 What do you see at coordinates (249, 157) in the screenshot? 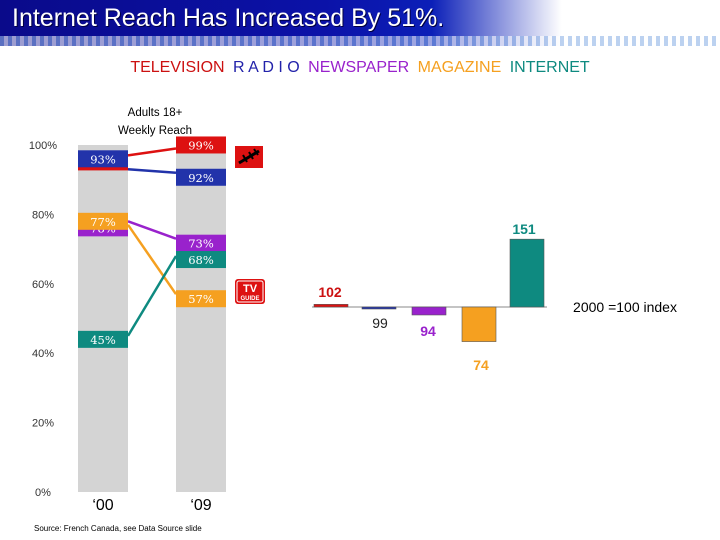
I see `antenna-icon` at bounding box center [249, 157].